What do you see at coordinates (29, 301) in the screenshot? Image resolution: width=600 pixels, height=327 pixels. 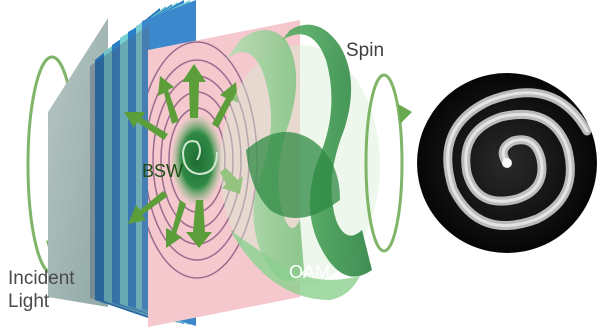 I see `light-label: Light` at bounding box center [29, 301].